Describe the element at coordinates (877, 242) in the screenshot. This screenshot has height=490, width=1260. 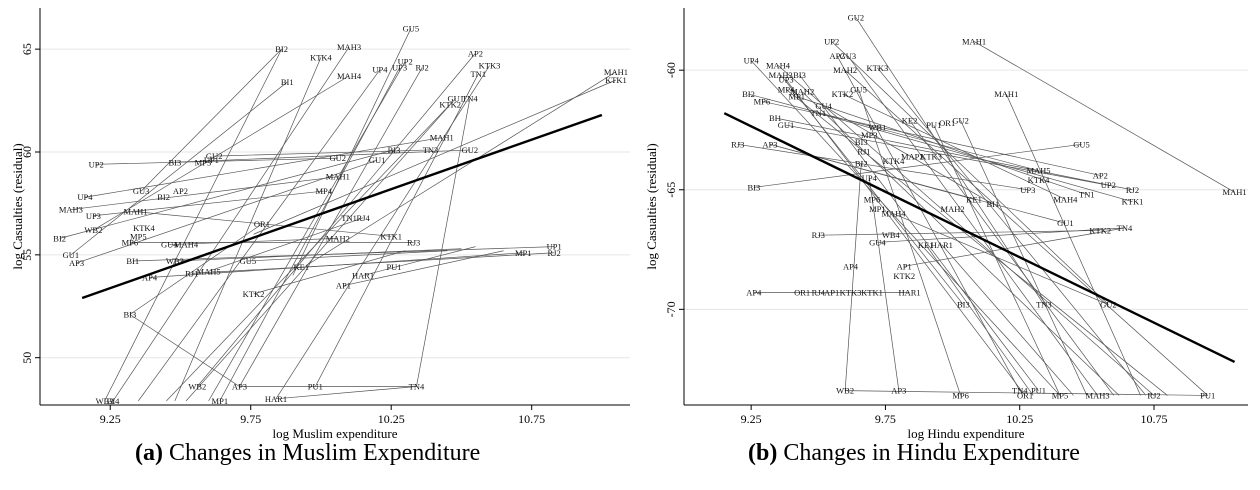
I see `point-label: GU4` at that location.